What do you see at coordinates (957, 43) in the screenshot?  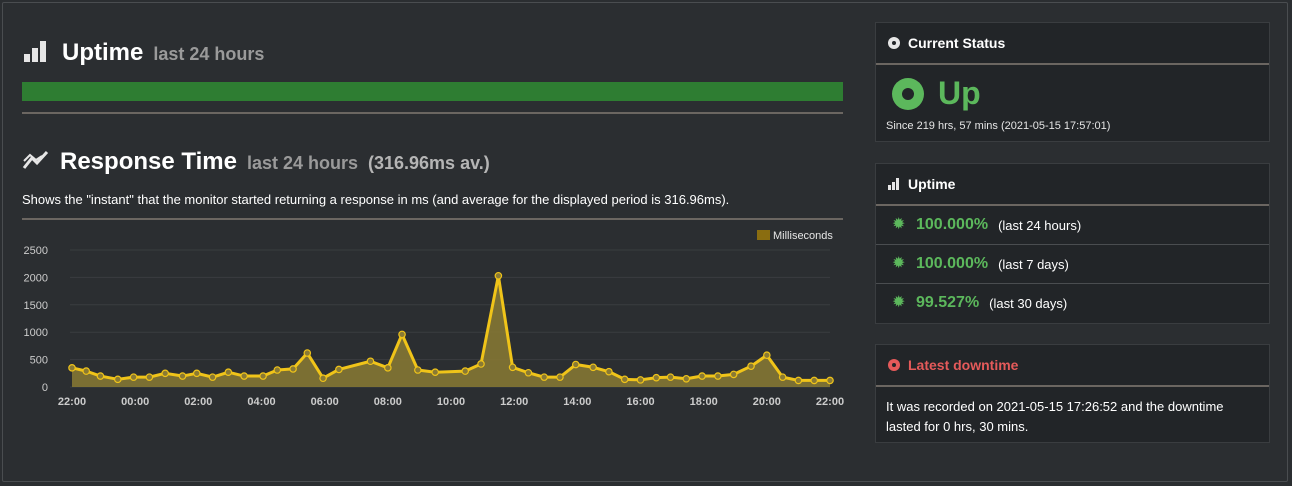 I see `current-status-title: Current Status` at bounding box center [957, 43].